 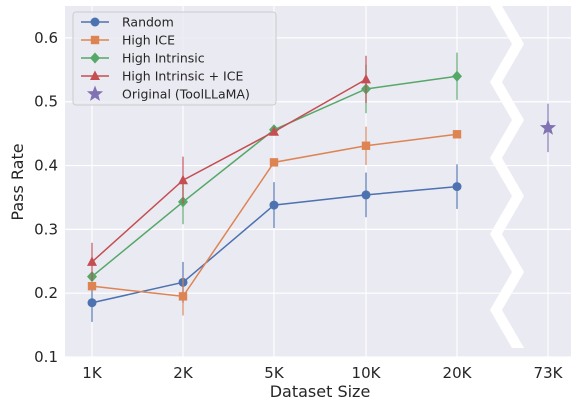 What do you see at coordinates (46, 166) in the screenshot?
I see `y-tick-label: 0.4` at bounding box center [46, 166].